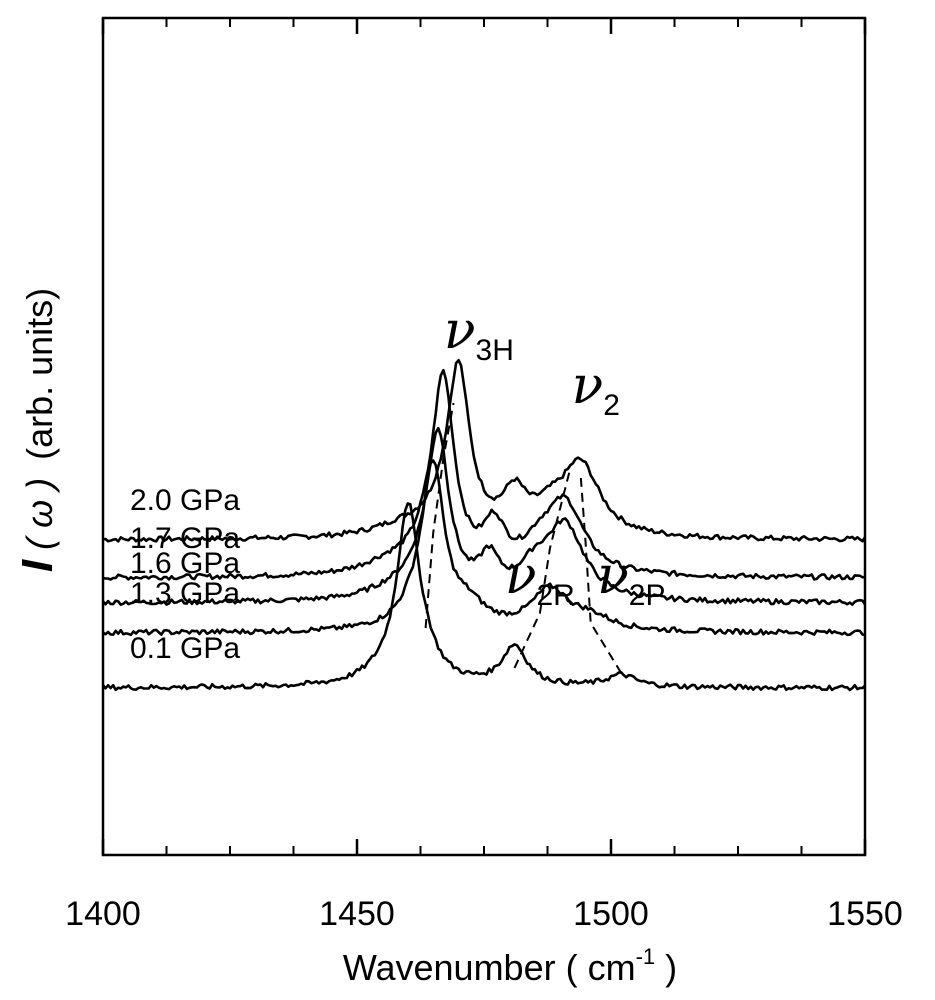  I want to click on pressure-label: 0.1 GPa, so click(185, 648).